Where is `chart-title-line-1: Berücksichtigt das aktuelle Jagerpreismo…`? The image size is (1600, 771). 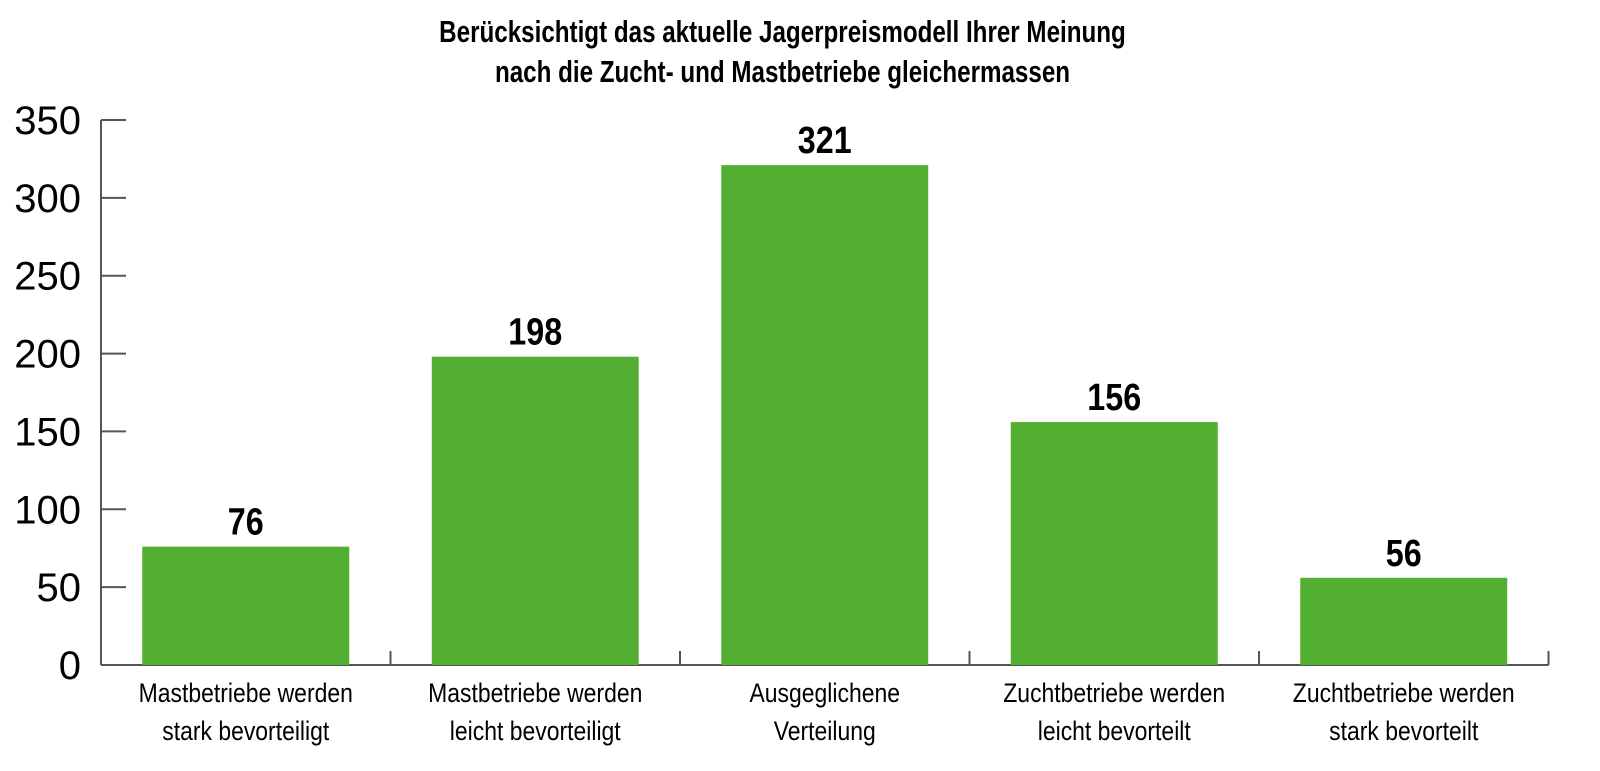 chart-title-line-1: Berücksichtigt das aktuelle Jagerpreismo… is located at coordinates (782, 31).